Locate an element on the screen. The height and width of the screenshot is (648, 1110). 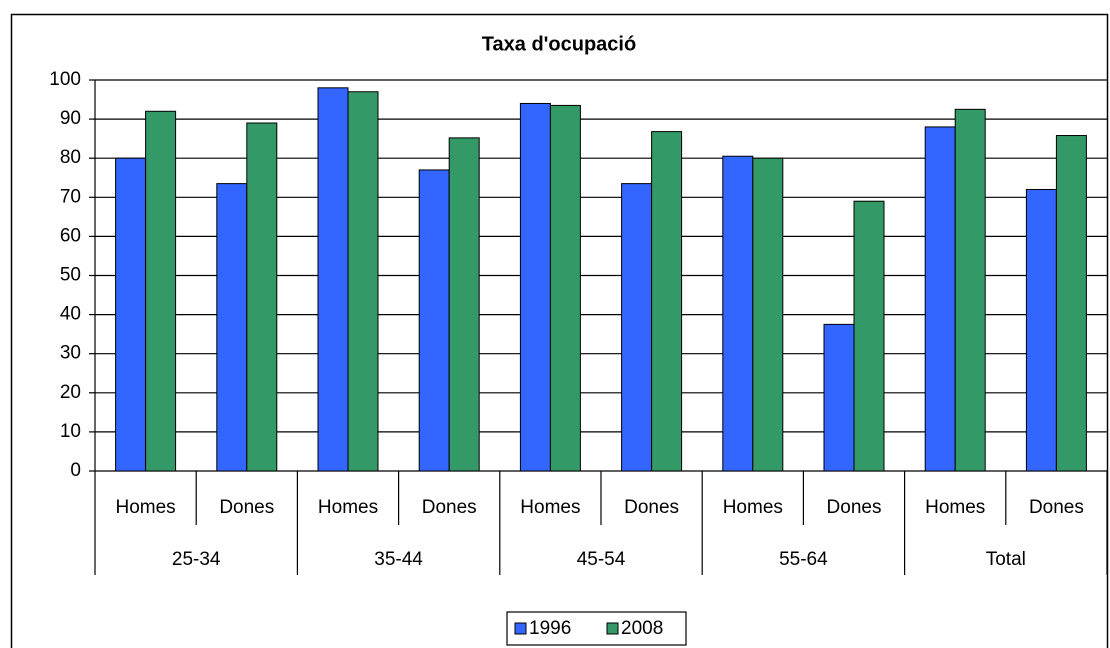
group-label: 25-34 is located at coordinates (196, 559).